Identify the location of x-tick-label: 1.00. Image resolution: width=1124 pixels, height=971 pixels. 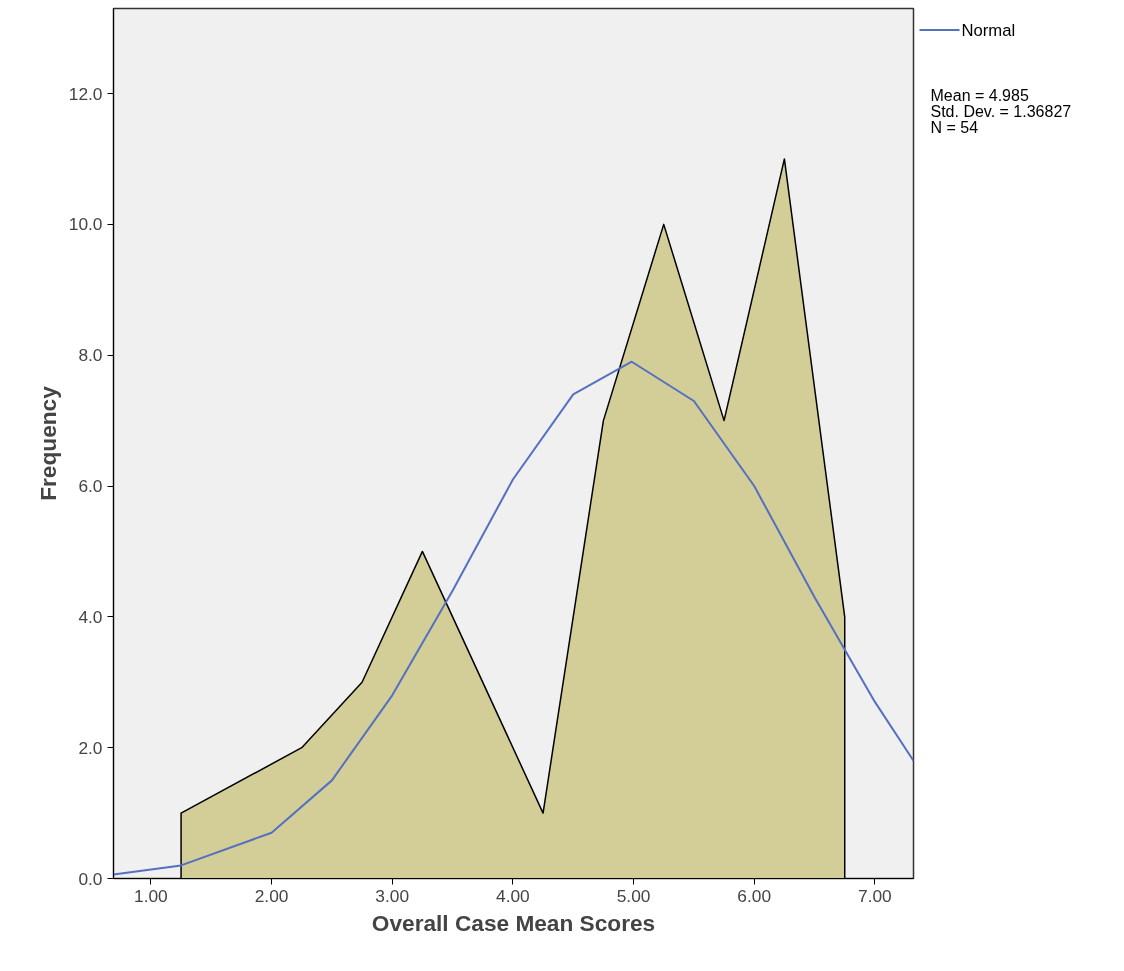
(151, 895).